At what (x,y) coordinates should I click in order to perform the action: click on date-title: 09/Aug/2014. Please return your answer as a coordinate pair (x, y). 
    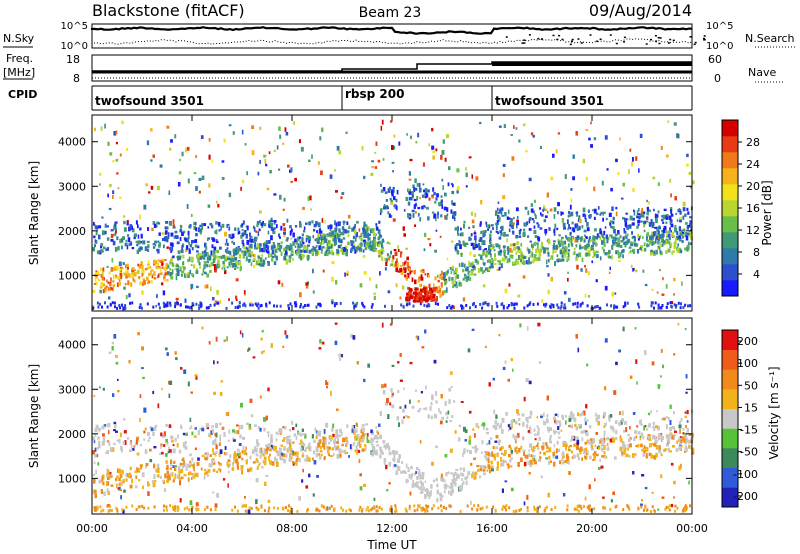
    Looking at the image, I should click on (640, 10).